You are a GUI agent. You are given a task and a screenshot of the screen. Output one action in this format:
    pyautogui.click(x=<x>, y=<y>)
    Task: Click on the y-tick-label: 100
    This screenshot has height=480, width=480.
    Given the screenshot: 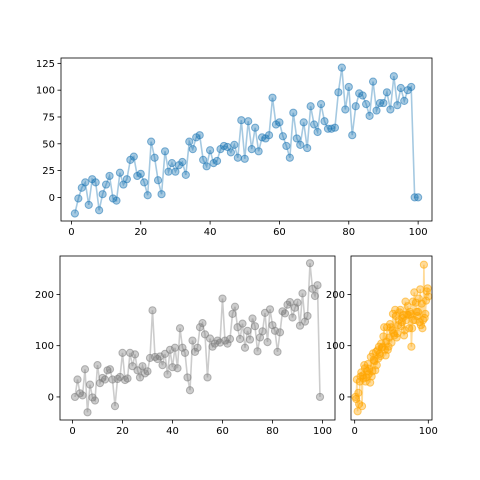 What is the action you would take?
    pyautogui.click(x=45, y=91)
    